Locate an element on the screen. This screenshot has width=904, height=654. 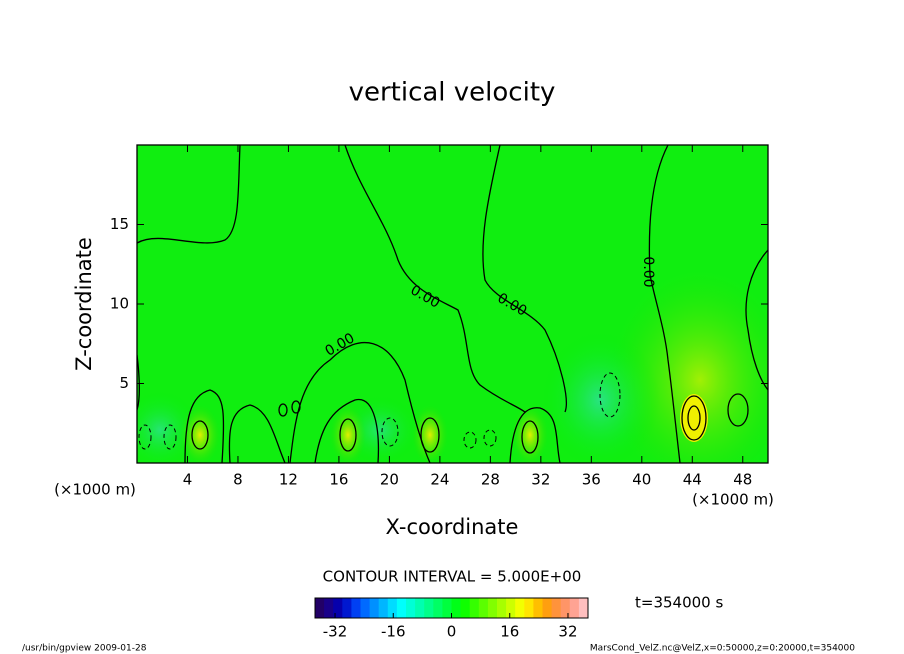
footer-left: /usr/bin/gpview 2009-01-28 is located at coordinates (84, 649).